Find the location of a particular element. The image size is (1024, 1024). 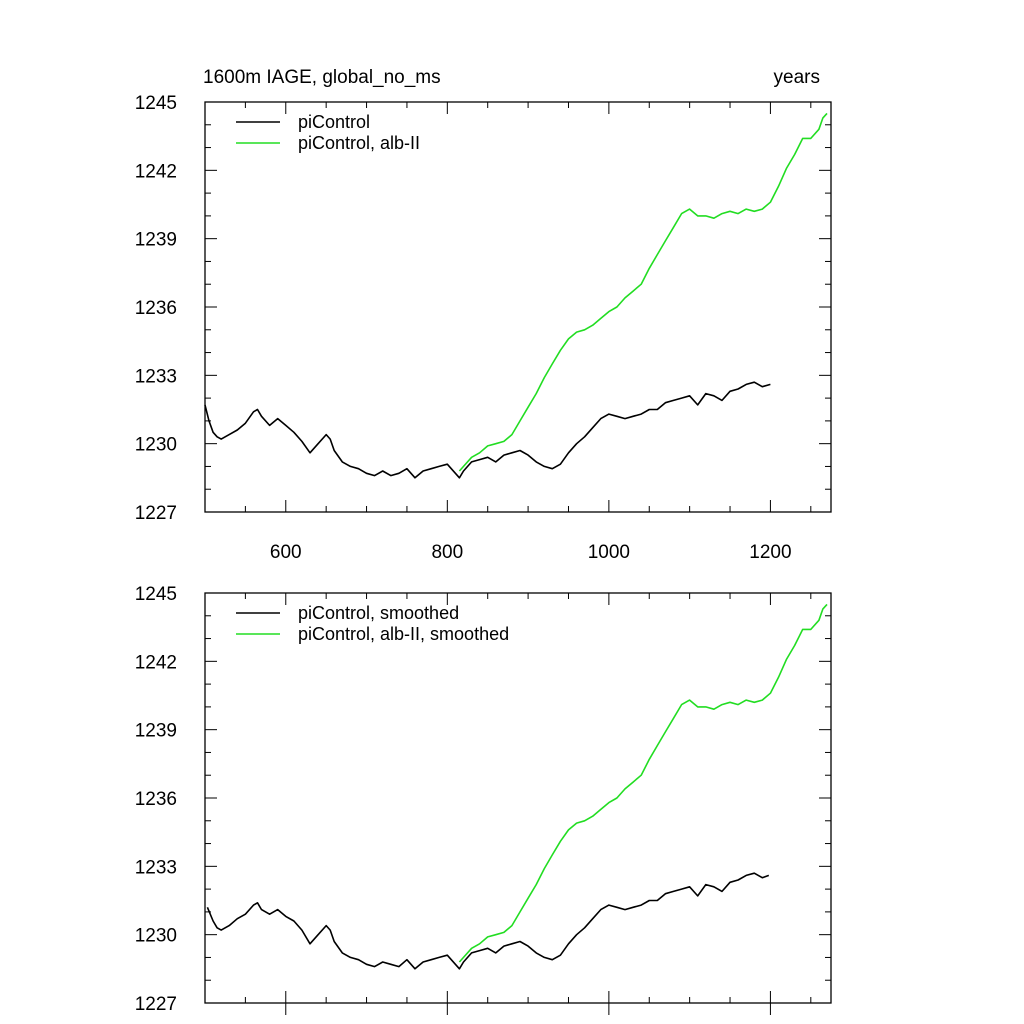

top-panel-title: 1600m IAGE, global_no_ms is located at coordinates (322, 77).